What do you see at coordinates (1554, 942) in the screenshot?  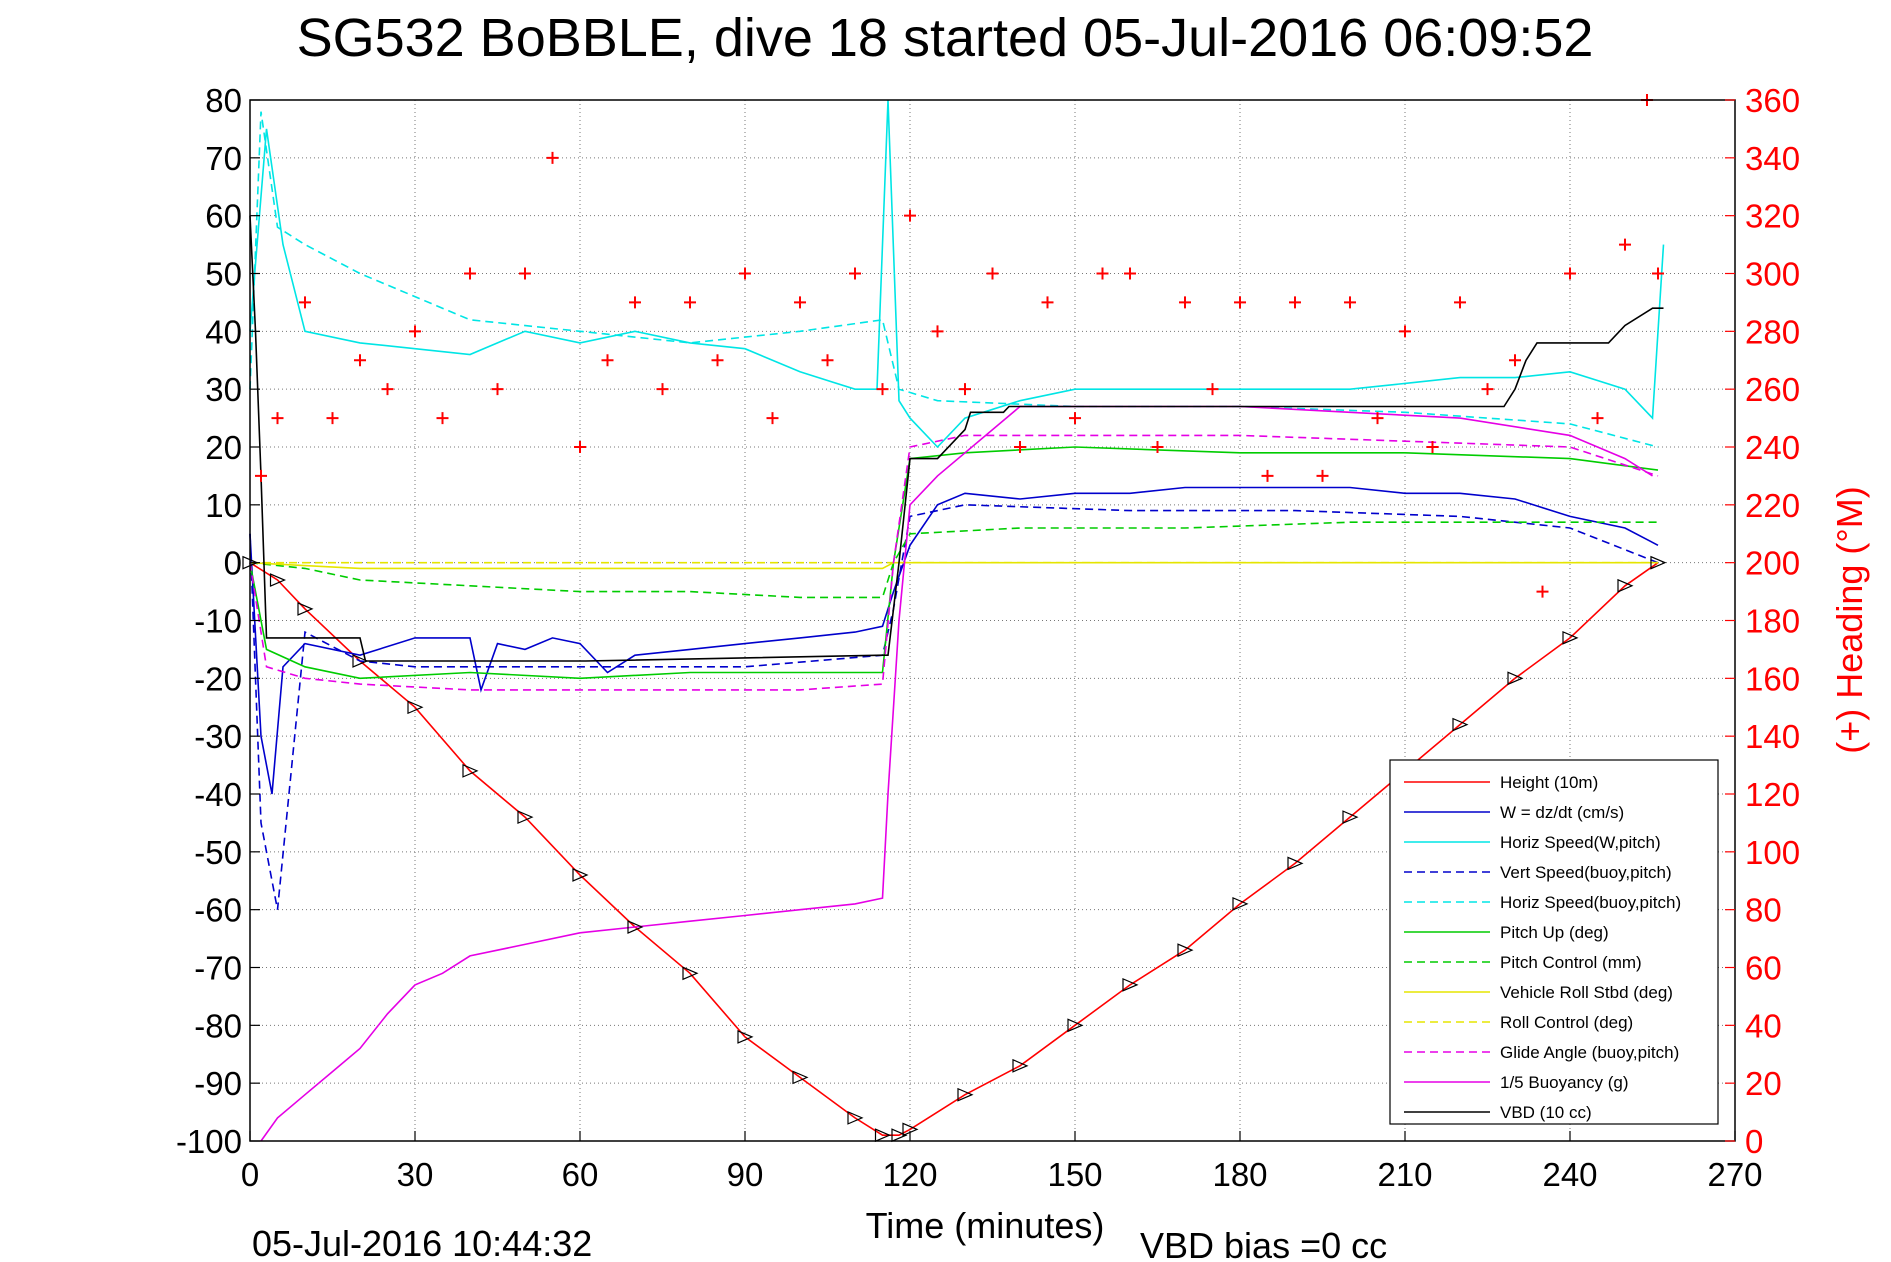 I see `legend-box` at bounding box center [1554, 942].